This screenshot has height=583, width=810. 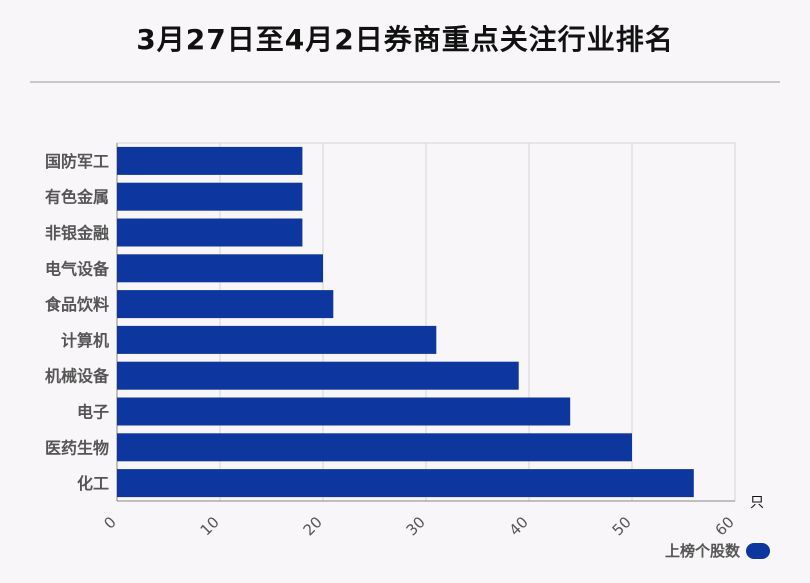 What do you see at coordinates (93, 412) in the screenshot?
I see `category-label: 电子` at bounding box center [93, 412].